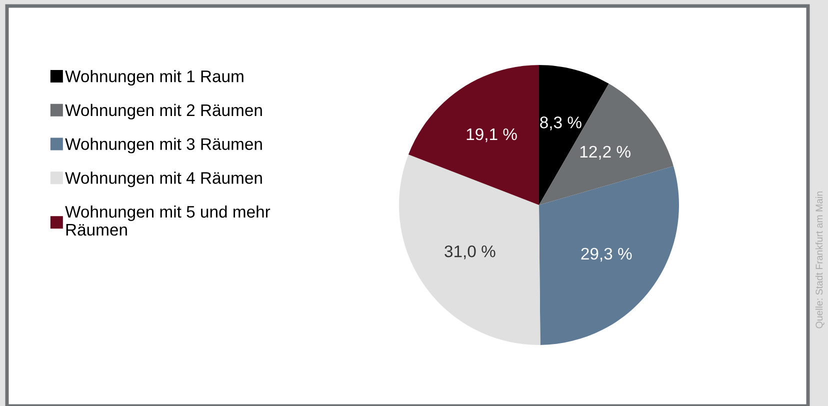 This screenshot has width=828, height=406. Describe the element at coordinates (163, 180) in the screenshot. I see `legend-label: Wohnungen mit 4 Räumen` at that location.